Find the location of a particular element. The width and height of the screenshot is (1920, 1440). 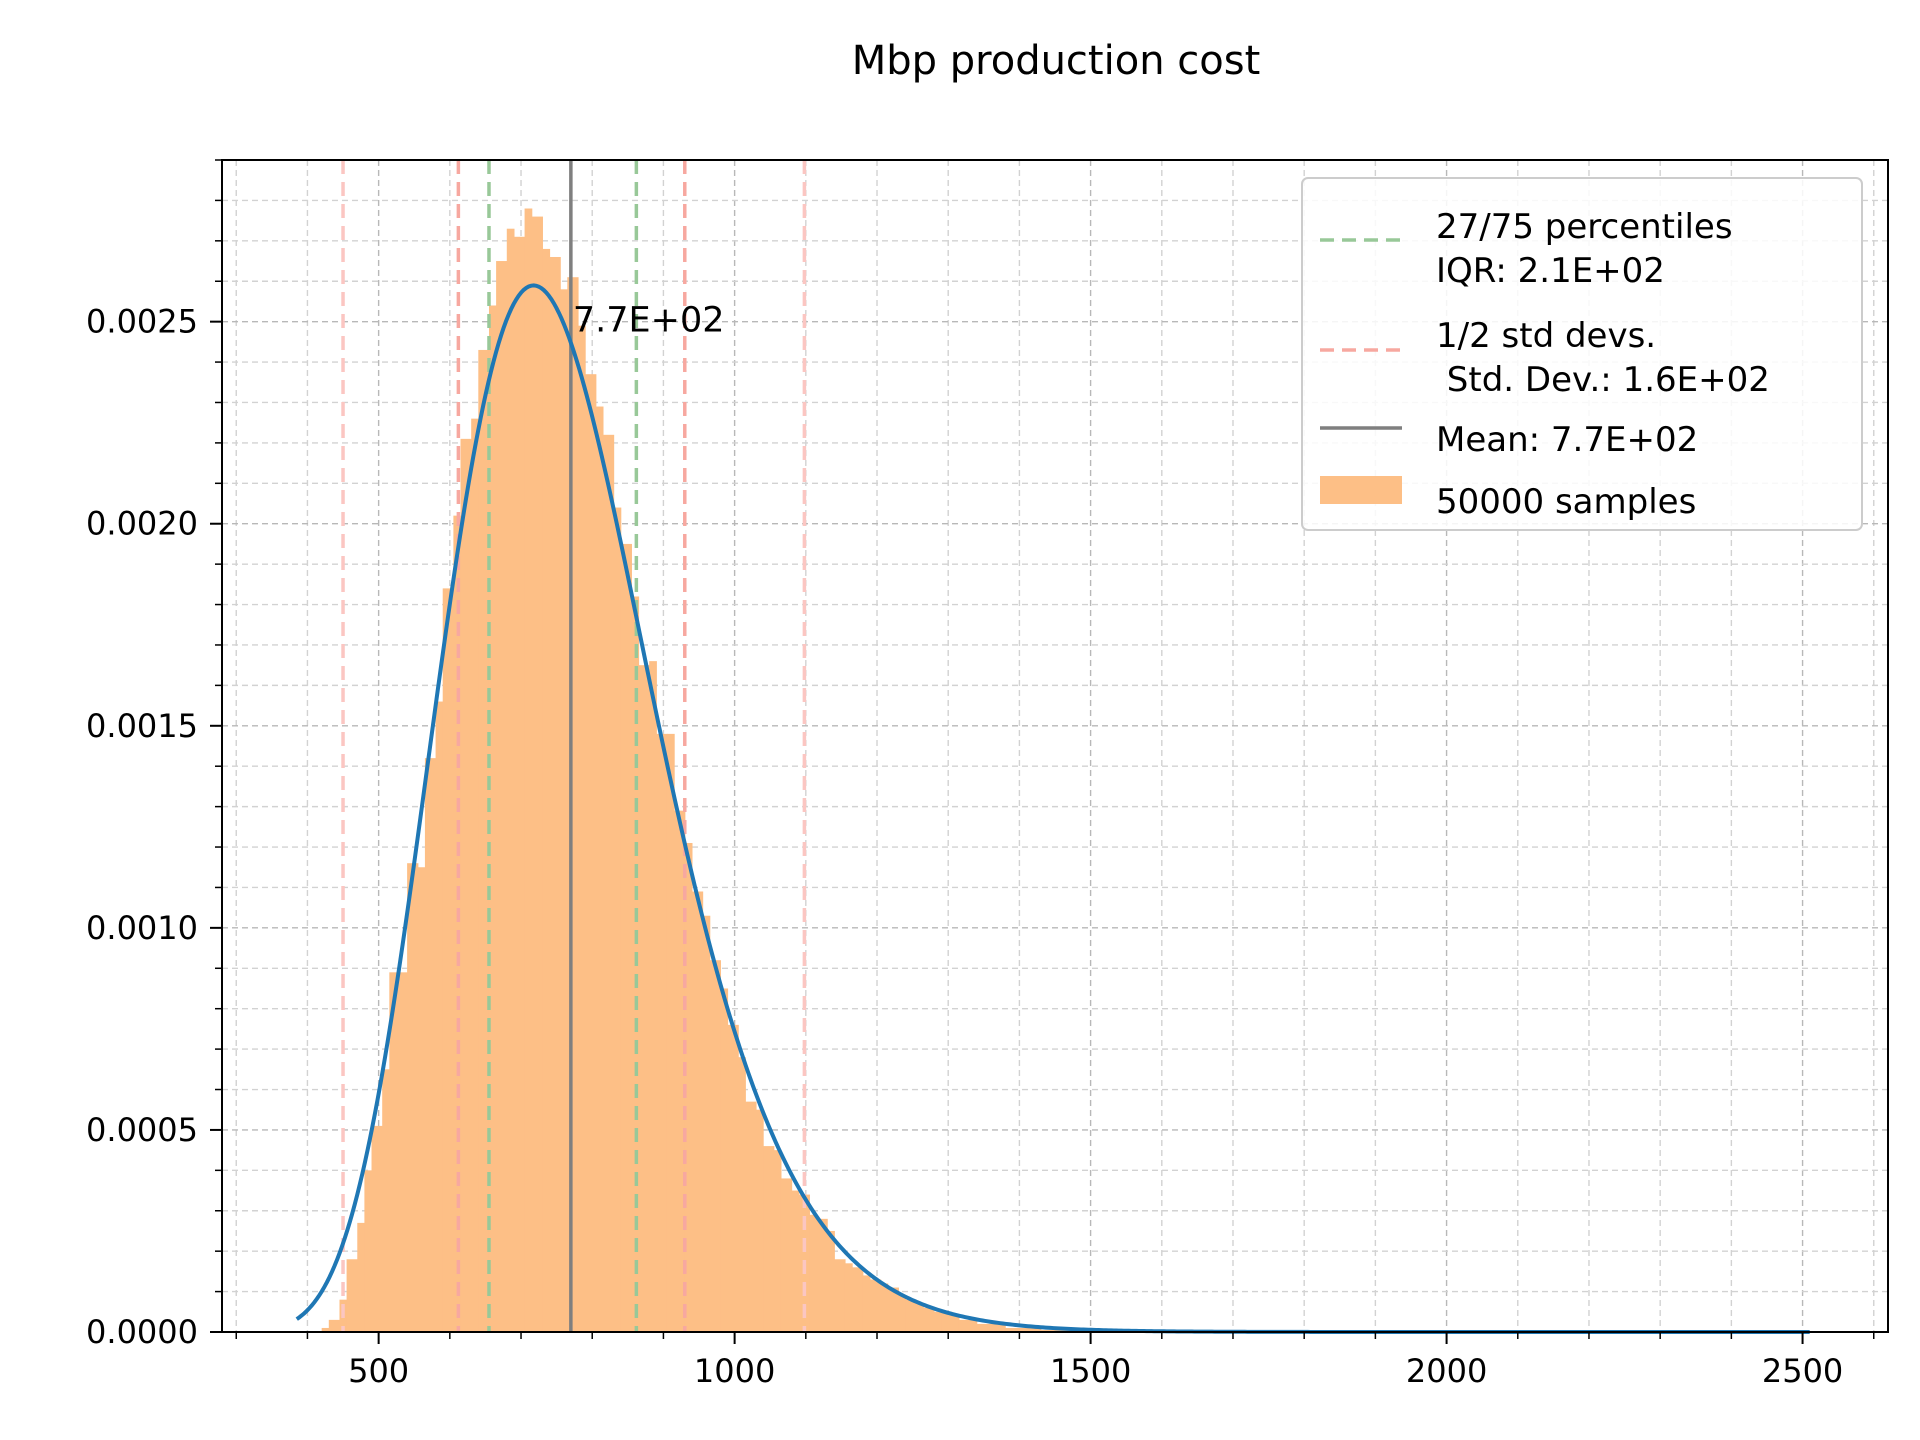

y-tick-label: 0.0010 is located at coordinates (142, 928).